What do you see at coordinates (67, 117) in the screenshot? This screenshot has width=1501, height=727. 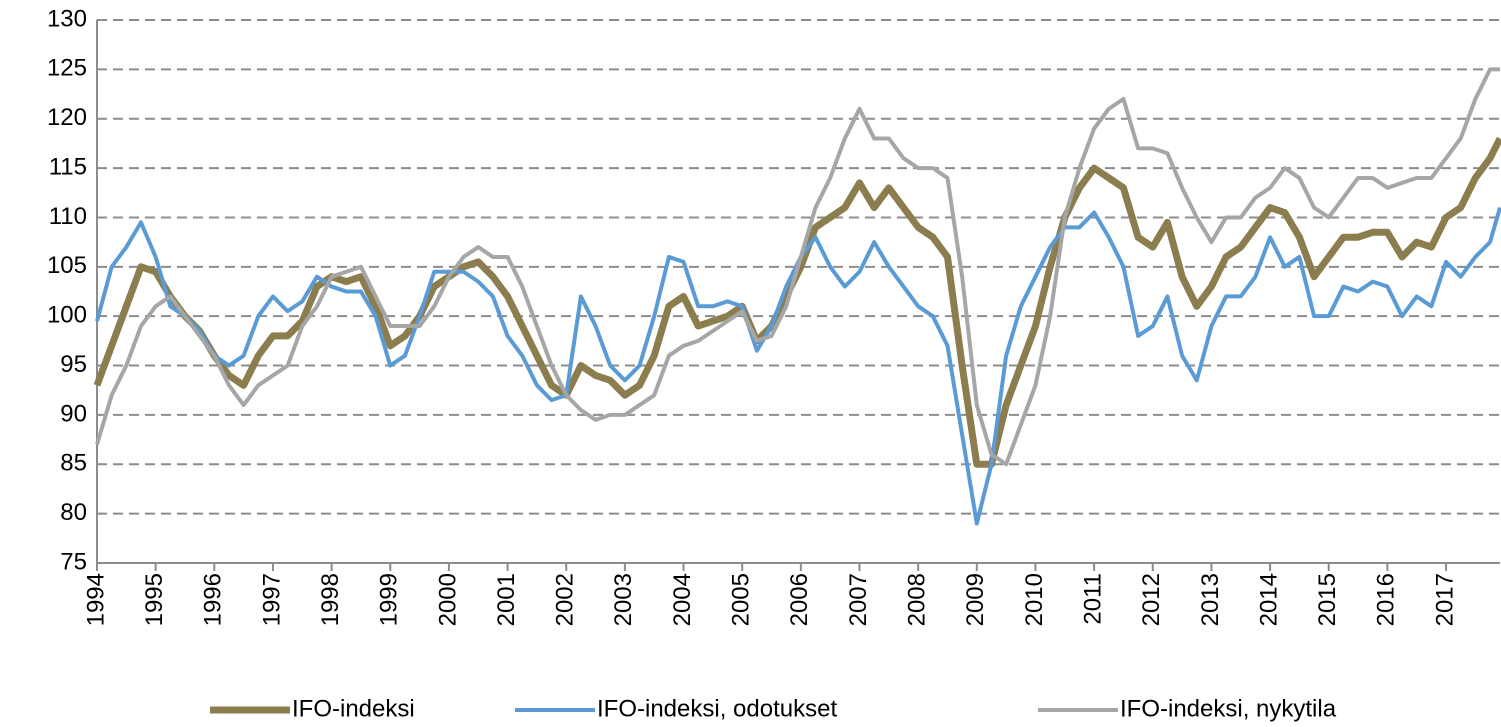 I see `y-tick-label: 120` at bounding box center [67, 117].